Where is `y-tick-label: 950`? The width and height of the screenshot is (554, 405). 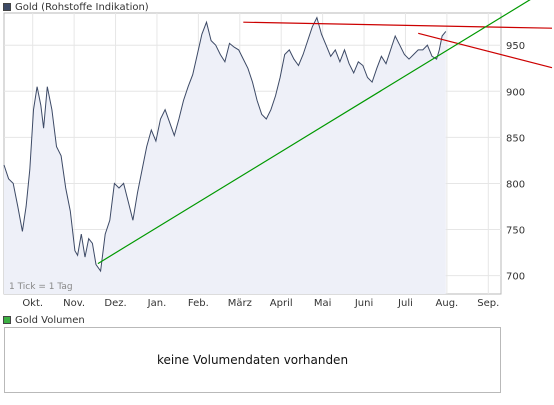
y-tick-label: 950 is located at coordinates (515, 46).